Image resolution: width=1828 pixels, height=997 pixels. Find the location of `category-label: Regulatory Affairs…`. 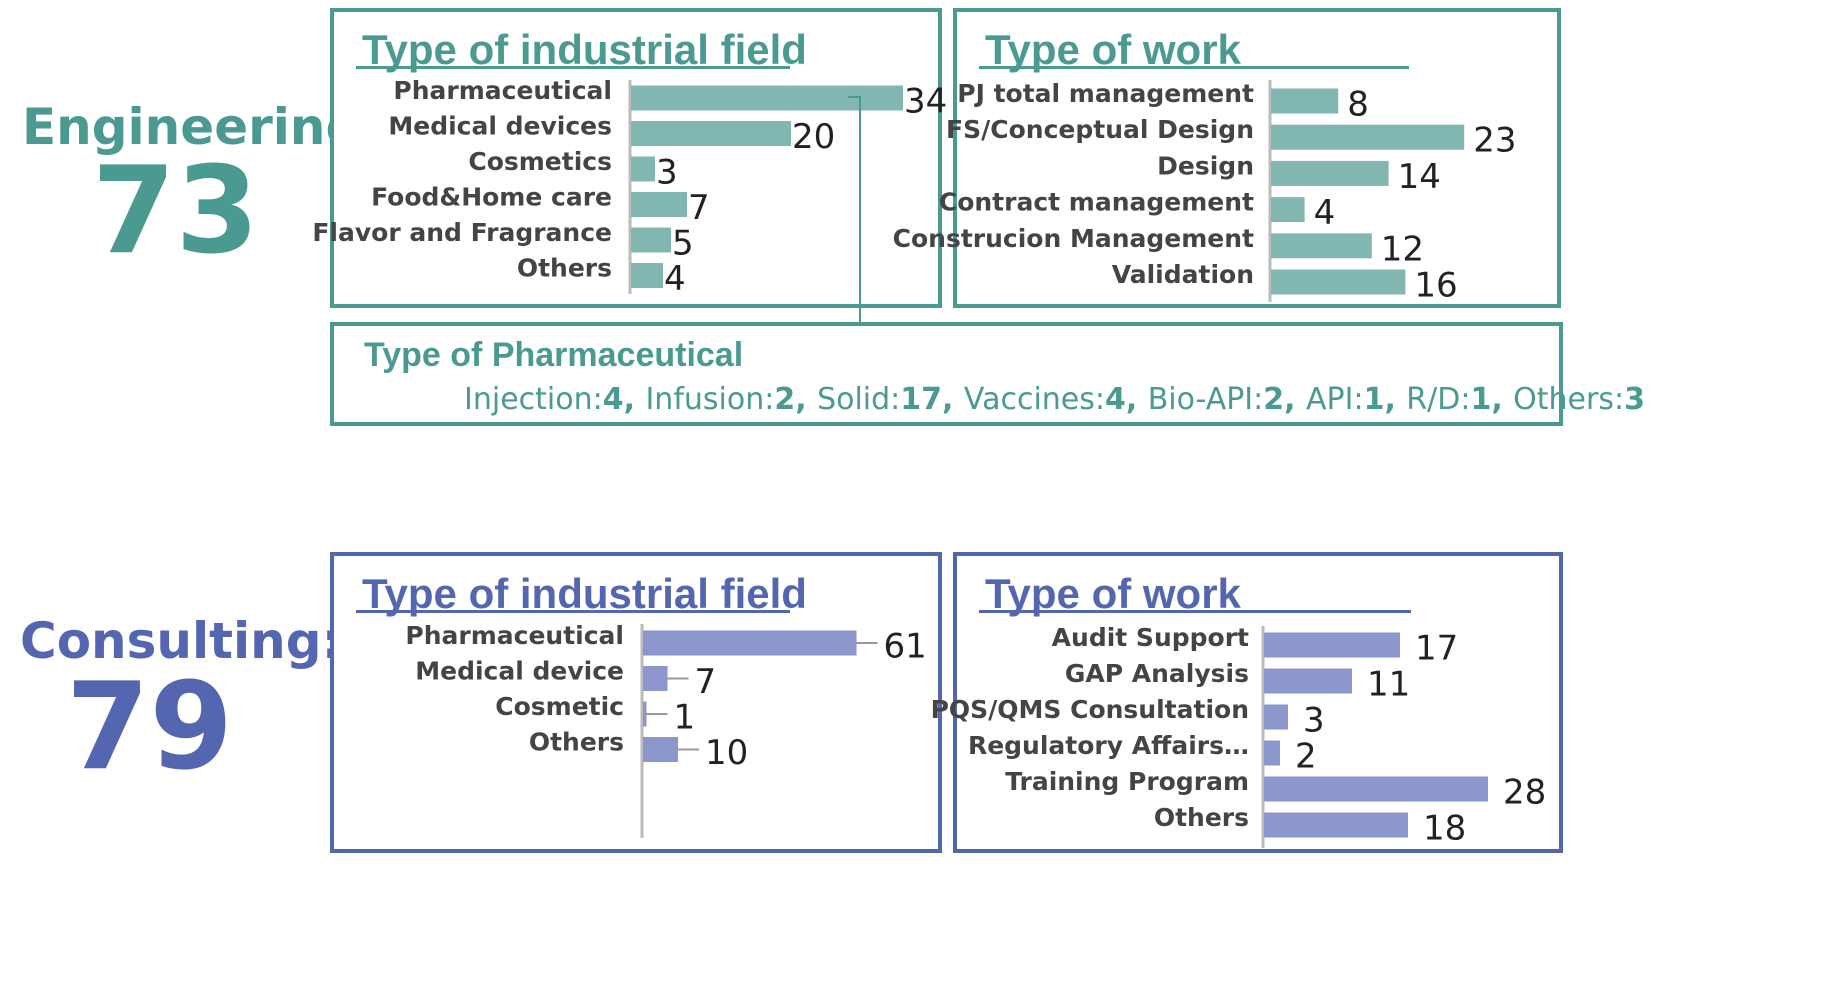

category-label: Regulatory Affairs… is located at coordinates (1108, 745).